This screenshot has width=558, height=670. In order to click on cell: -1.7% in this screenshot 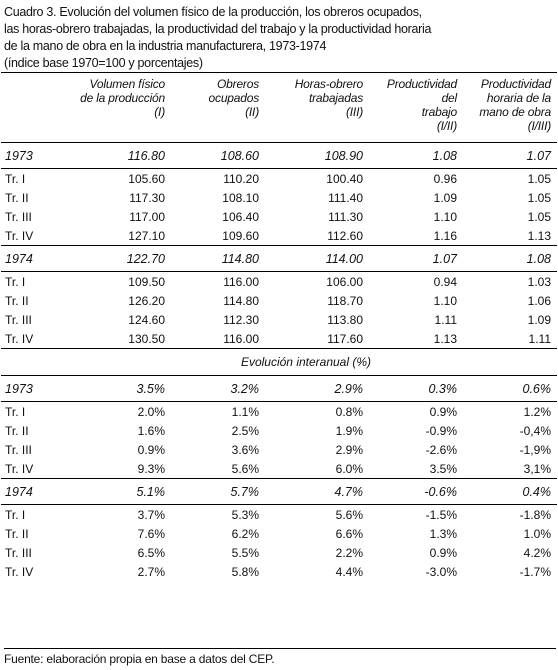, I will do `click(535, 571)`.